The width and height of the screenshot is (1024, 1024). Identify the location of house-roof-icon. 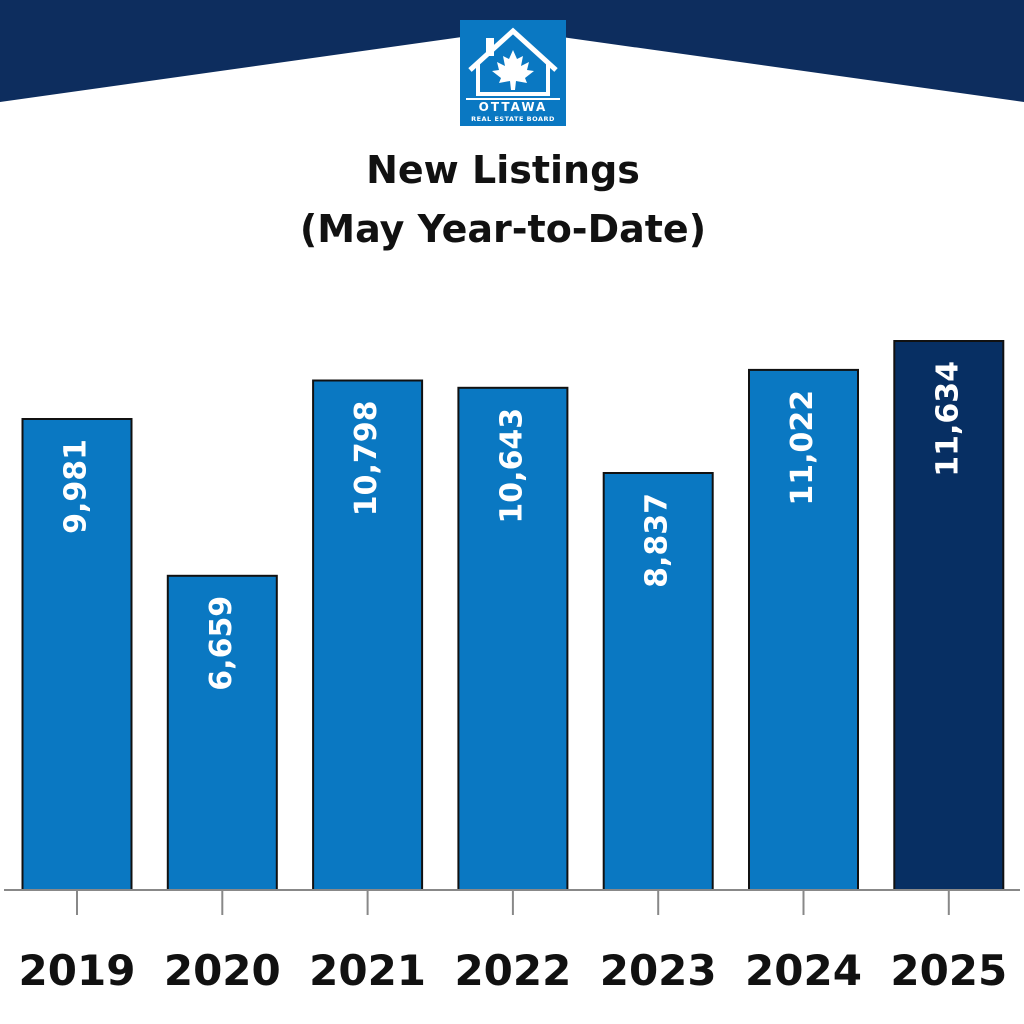
(513, 49).